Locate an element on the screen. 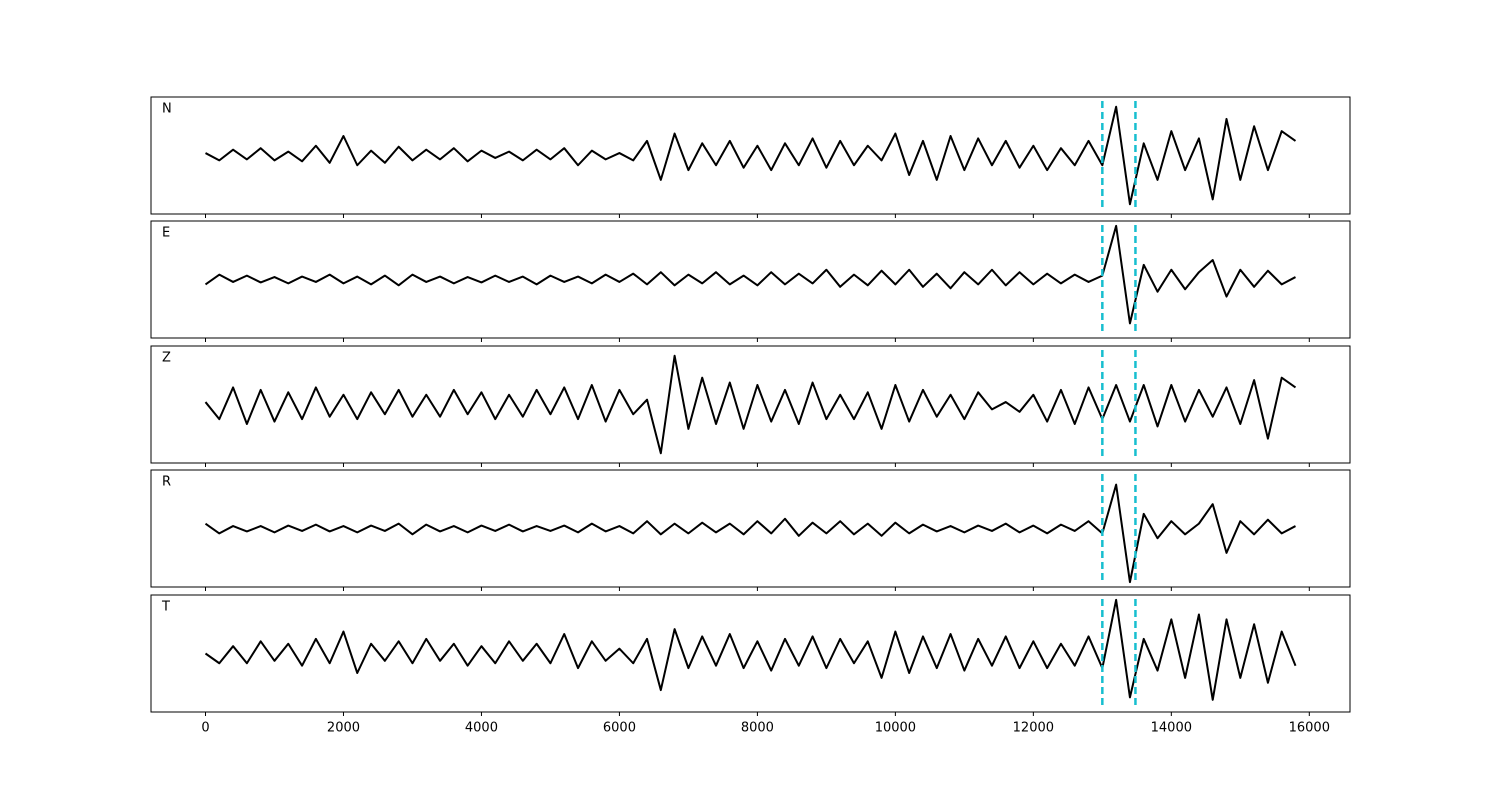 This screenshot has width=1500, height=800. x-tick-label: 2000 is located at coordinates (343, 728).